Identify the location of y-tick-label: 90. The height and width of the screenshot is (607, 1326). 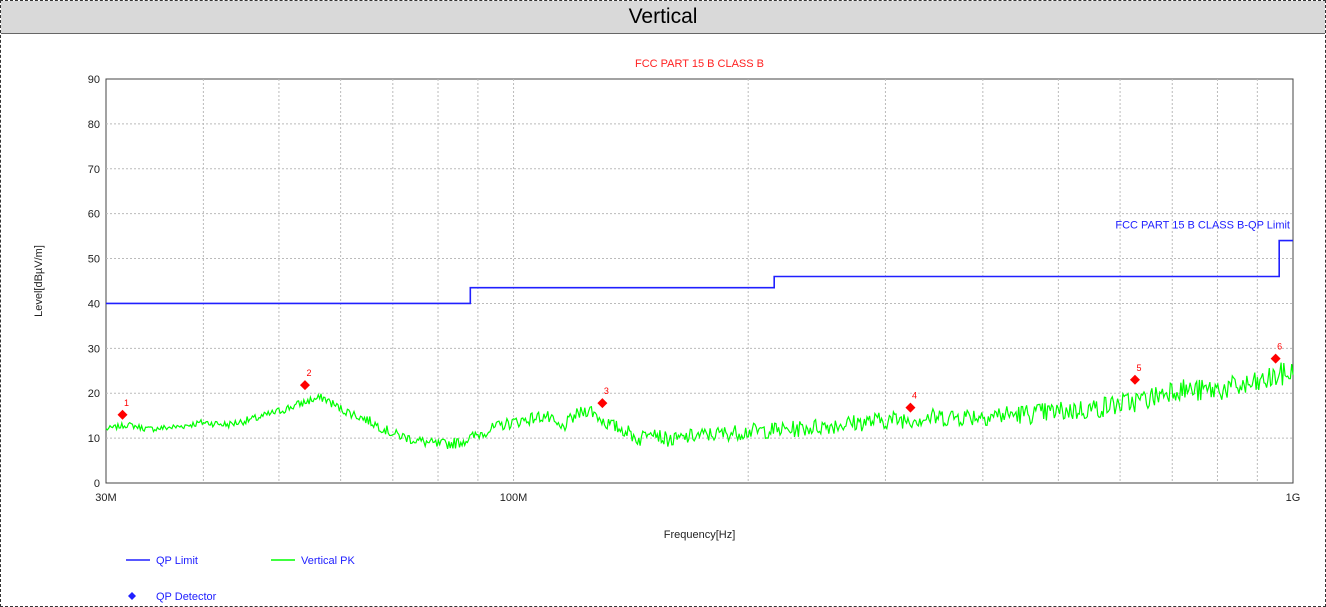
(94, 80).